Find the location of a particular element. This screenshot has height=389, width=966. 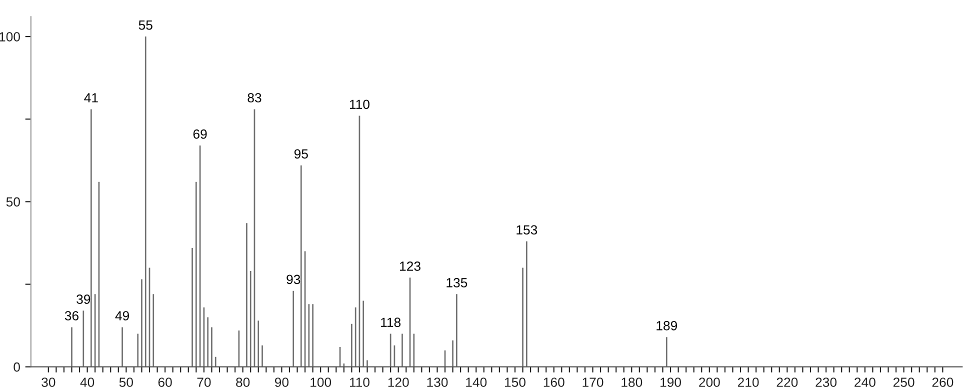

x-tick-label: 130 is located at coordinates (437, 382).